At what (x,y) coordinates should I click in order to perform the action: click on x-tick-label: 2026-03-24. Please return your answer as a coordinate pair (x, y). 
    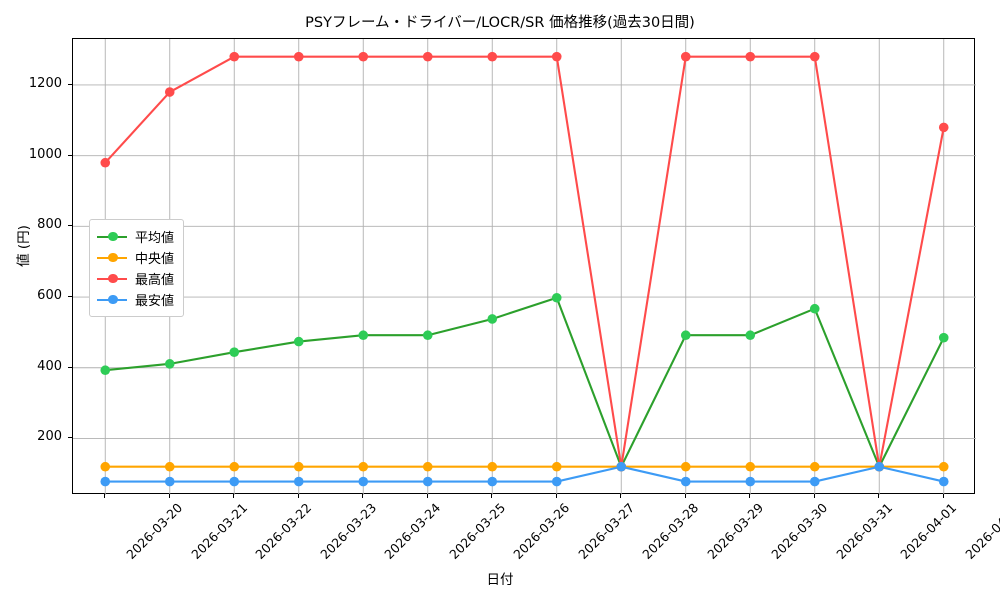
    Looking at the image, I should click on (412, 531).